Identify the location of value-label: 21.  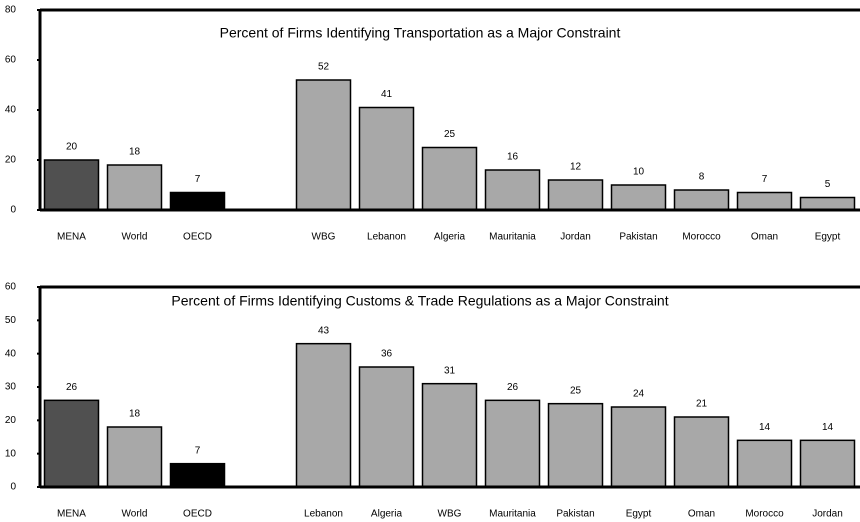
(702, 404).